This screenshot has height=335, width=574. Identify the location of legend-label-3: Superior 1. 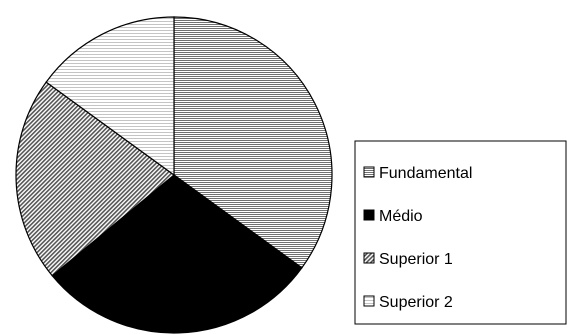
(416, 259).